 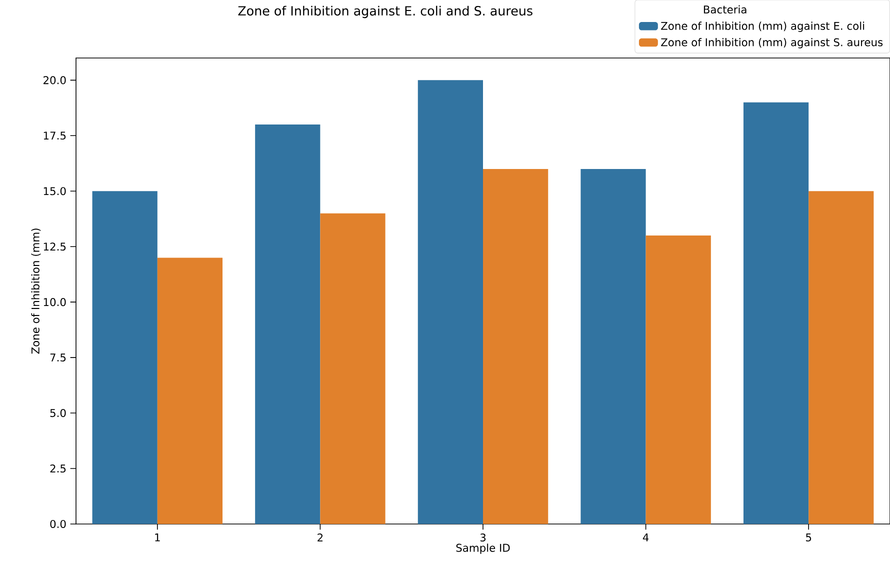 I want to click on y-tick-label: 12.5, so click(x=55, y=246).